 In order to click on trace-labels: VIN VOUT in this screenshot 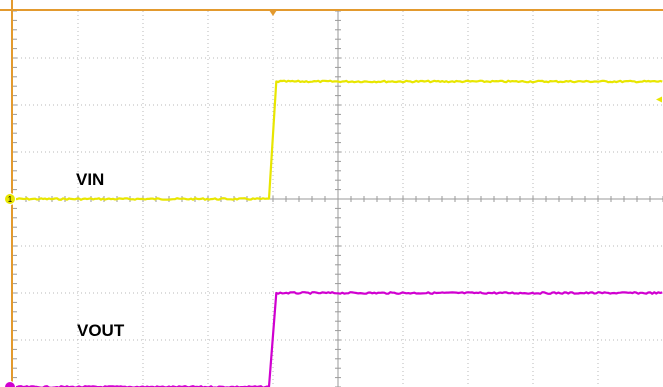, I will do `click(100, 255)`.